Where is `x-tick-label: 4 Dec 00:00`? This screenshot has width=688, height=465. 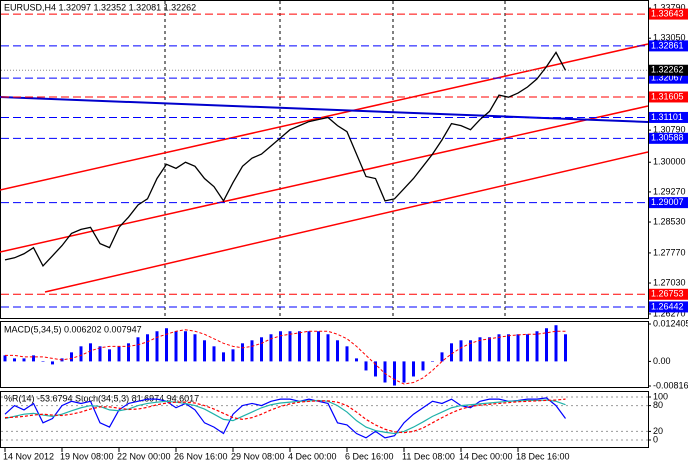
x-tick-label: 4 Dec 00:00 is located at coordinates (312, 456).